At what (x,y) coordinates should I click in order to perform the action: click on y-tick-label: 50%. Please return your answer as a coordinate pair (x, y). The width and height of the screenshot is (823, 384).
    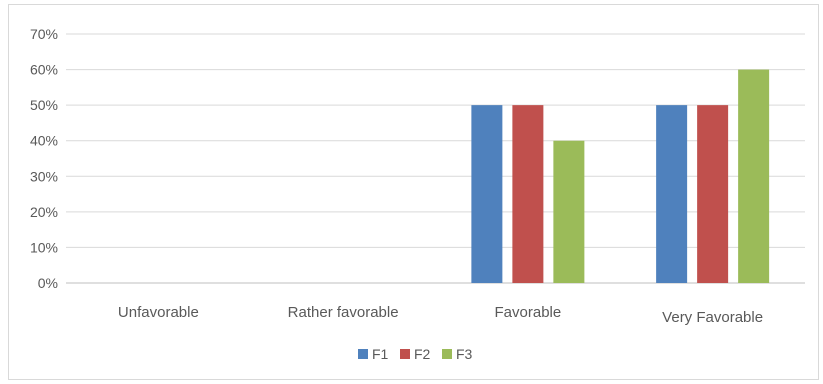
    Looking at the image, I should click on (44, 105).